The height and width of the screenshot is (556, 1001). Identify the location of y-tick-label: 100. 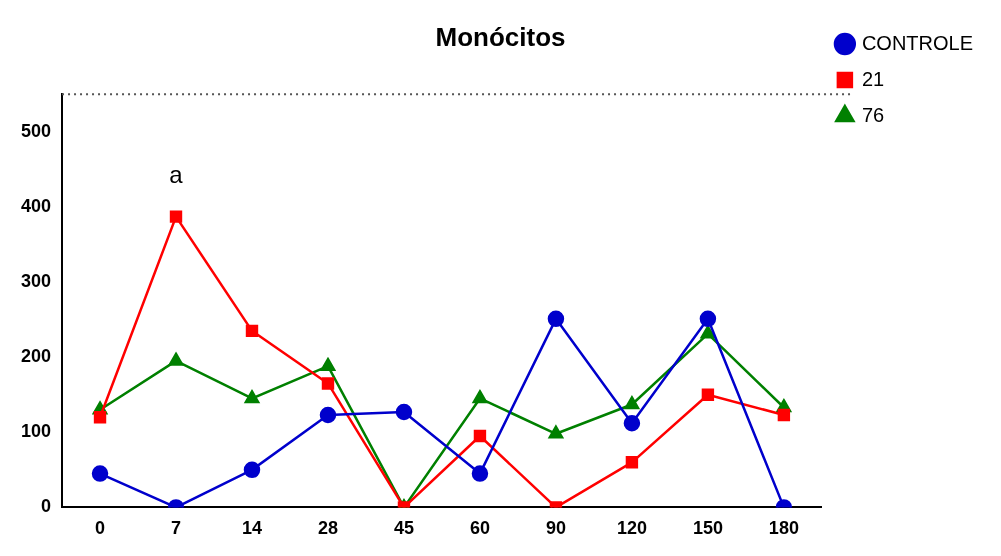
(36, 431).